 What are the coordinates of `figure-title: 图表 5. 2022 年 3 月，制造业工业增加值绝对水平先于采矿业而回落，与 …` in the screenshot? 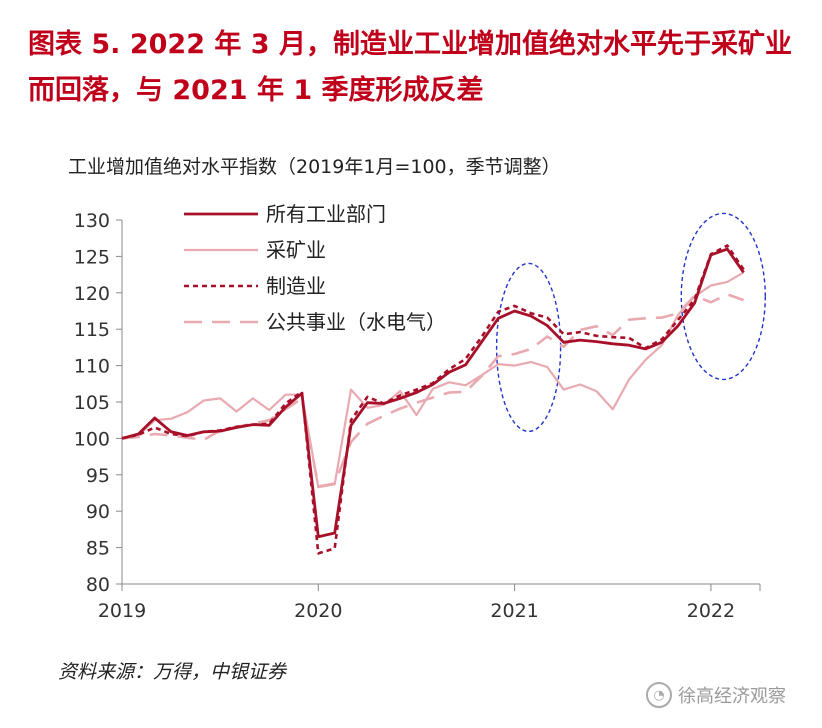 It's located at (410, 67).